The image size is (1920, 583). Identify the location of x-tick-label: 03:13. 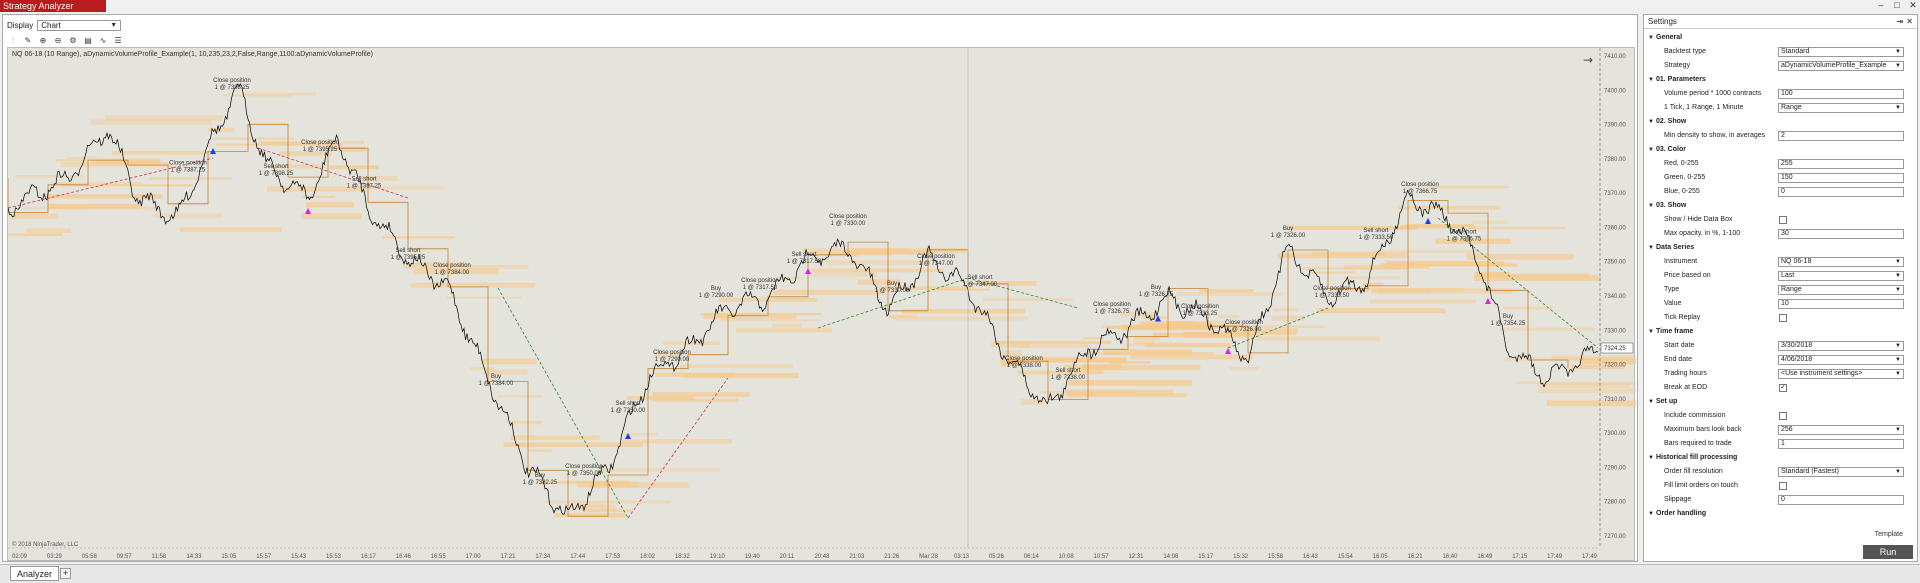
(962, 557).